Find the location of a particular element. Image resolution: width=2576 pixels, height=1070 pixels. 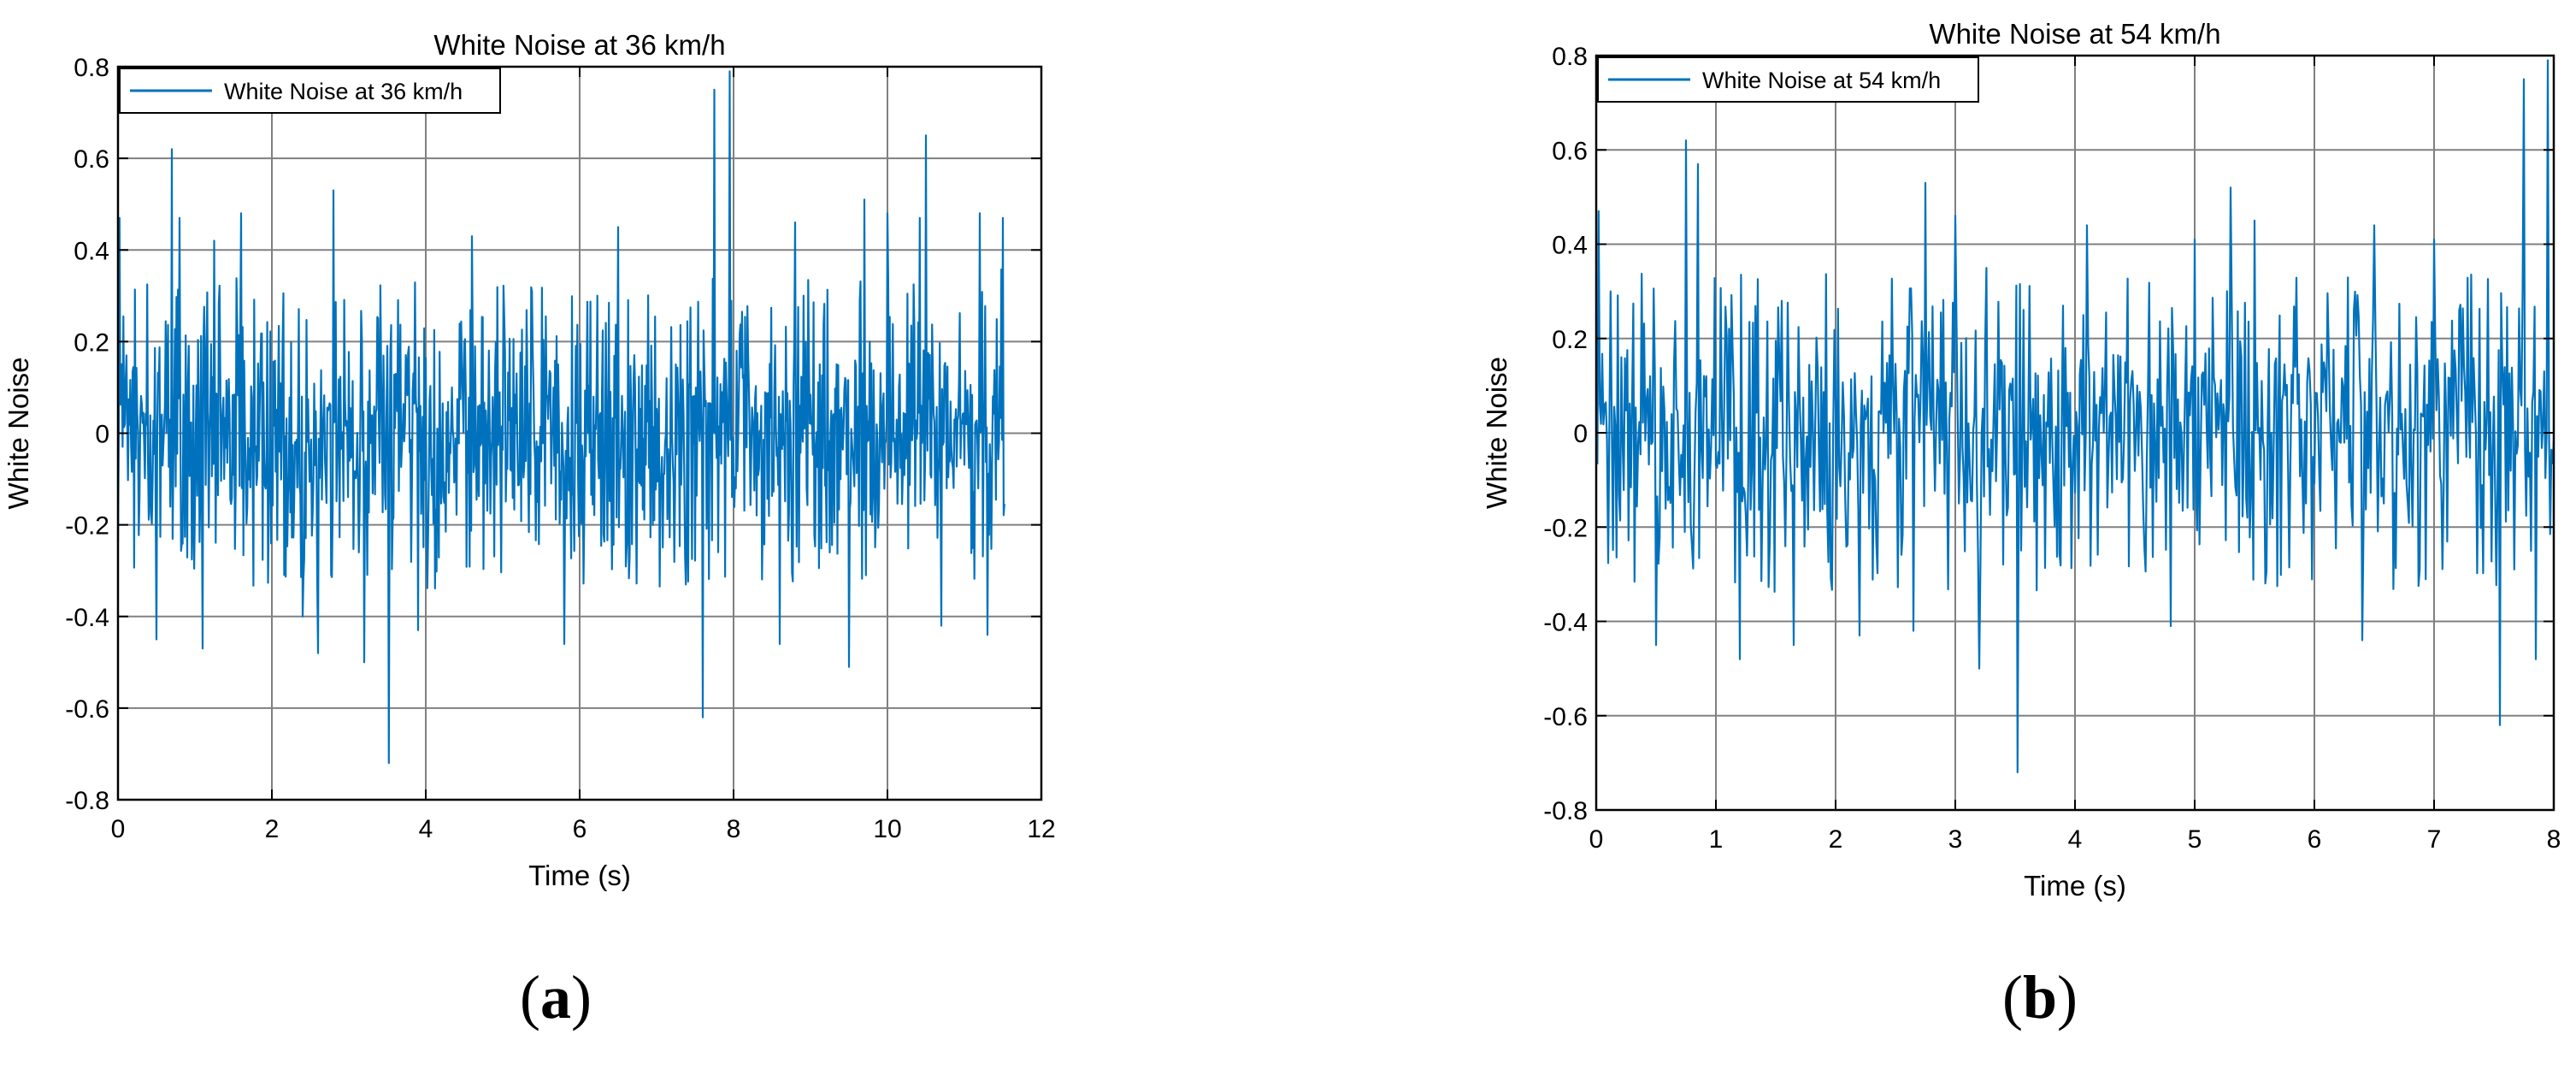

legend: White Noise at 36 km/h is located at coordinates (310, 91).